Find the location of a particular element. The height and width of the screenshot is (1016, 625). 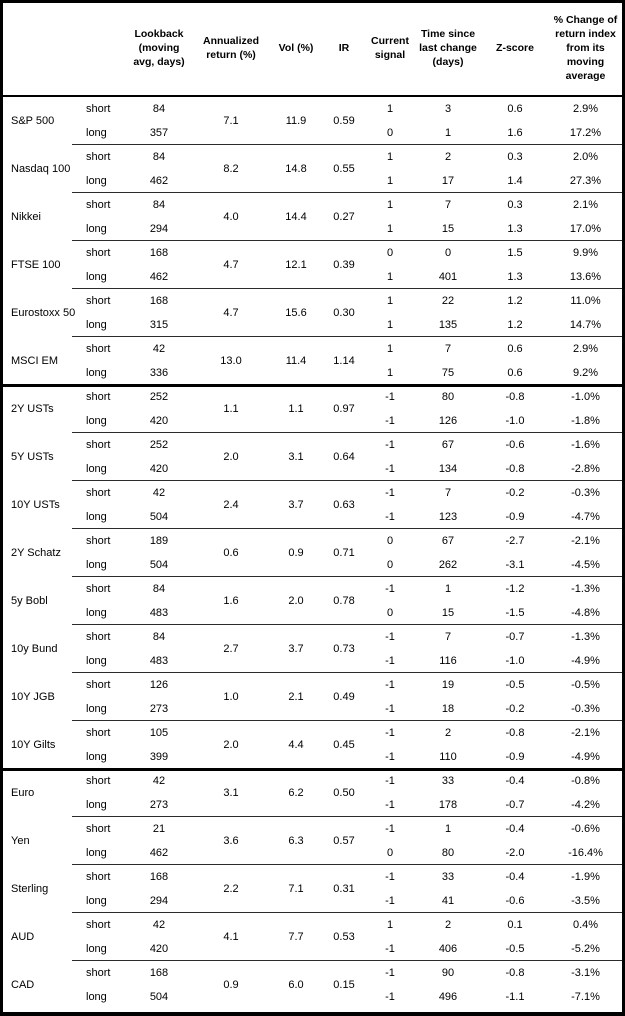

lookback-value-short: 252 is located at coordinates (159, 397).